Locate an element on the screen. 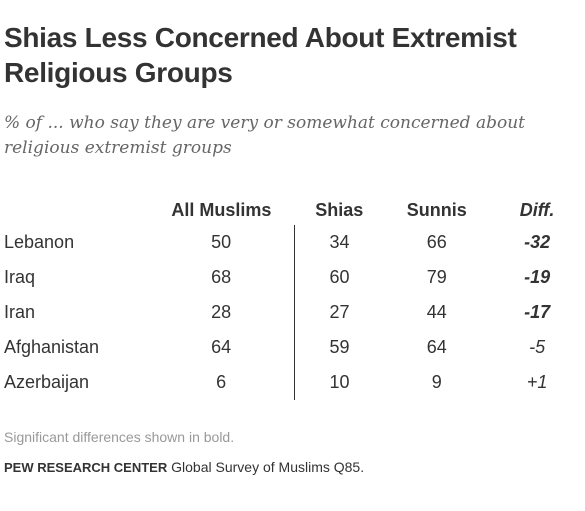 This screenshot has height=511, width=585. value-diff: -19 is located at coordinates (537, 277).